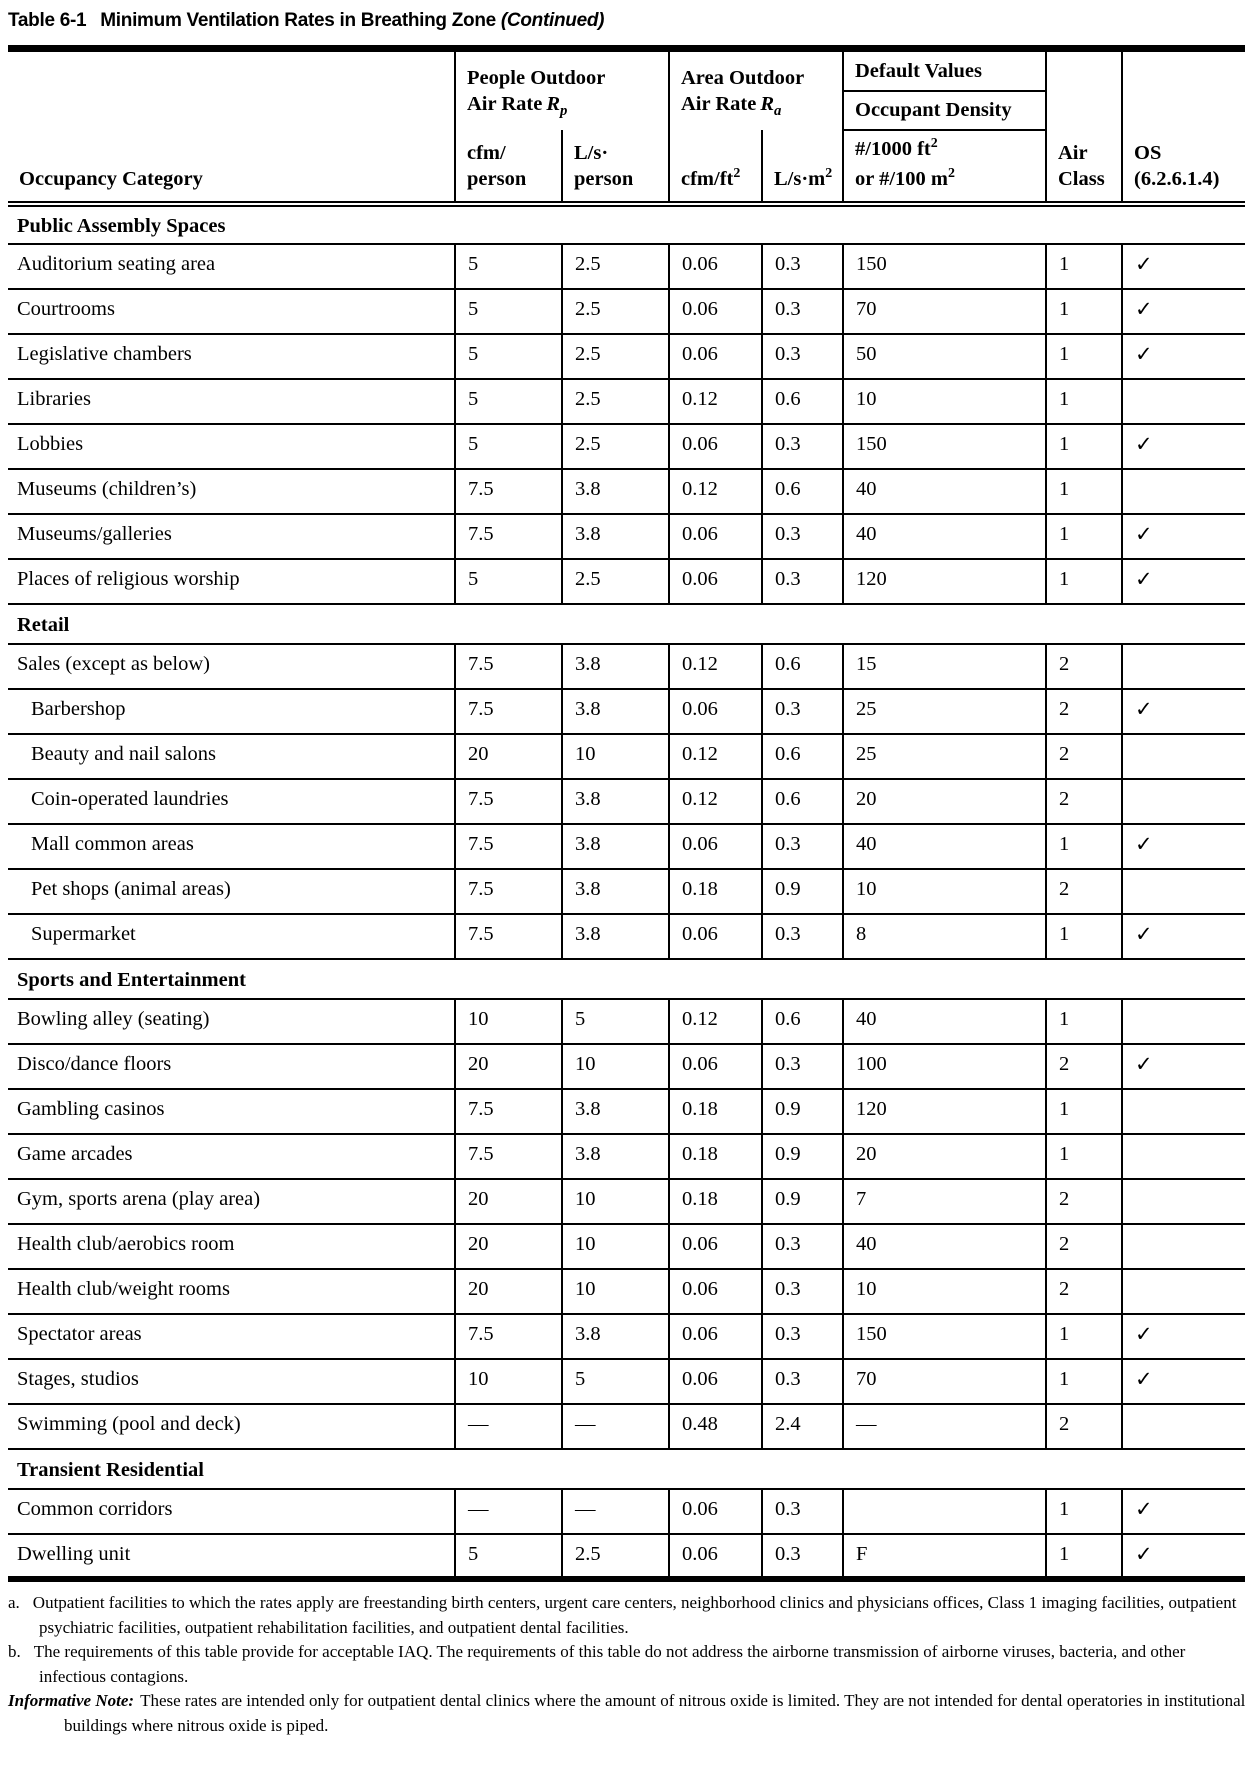 This screenshot has width=1255, height=1765. What do you see at coordinates (944, 357) in the screenshot?
I see `occupant-density-cell: 50` at bounding box center [944, 357].